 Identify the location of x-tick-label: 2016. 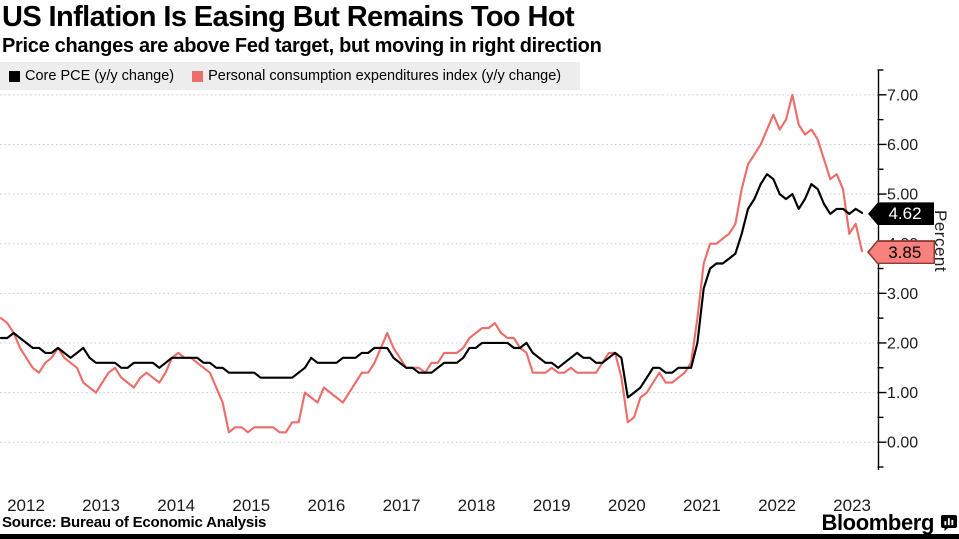
(326, 505).